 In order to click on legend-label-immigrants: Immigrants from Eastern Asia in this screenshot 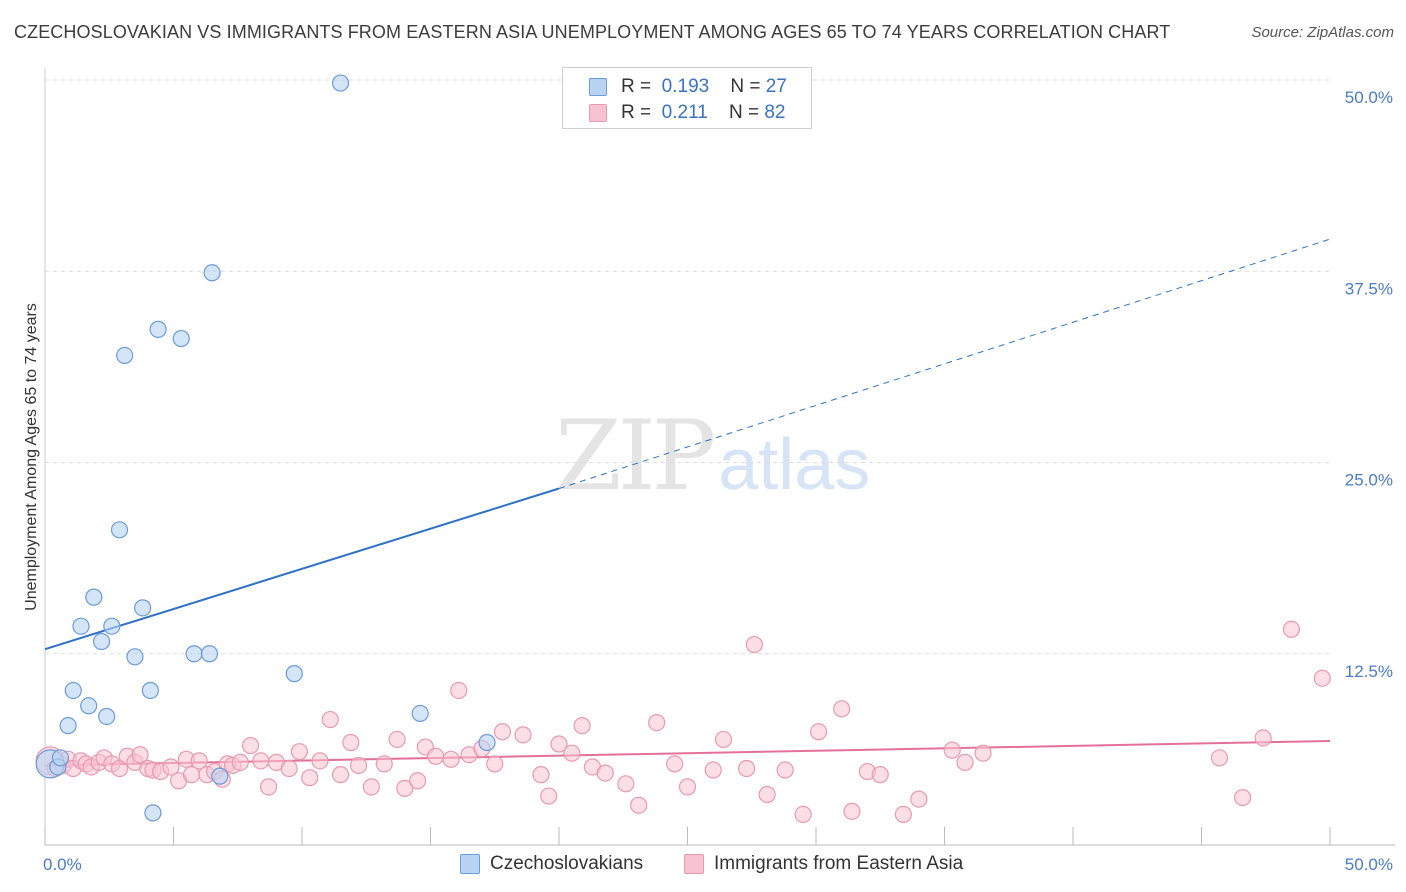, I will do `click(839, 863)`.